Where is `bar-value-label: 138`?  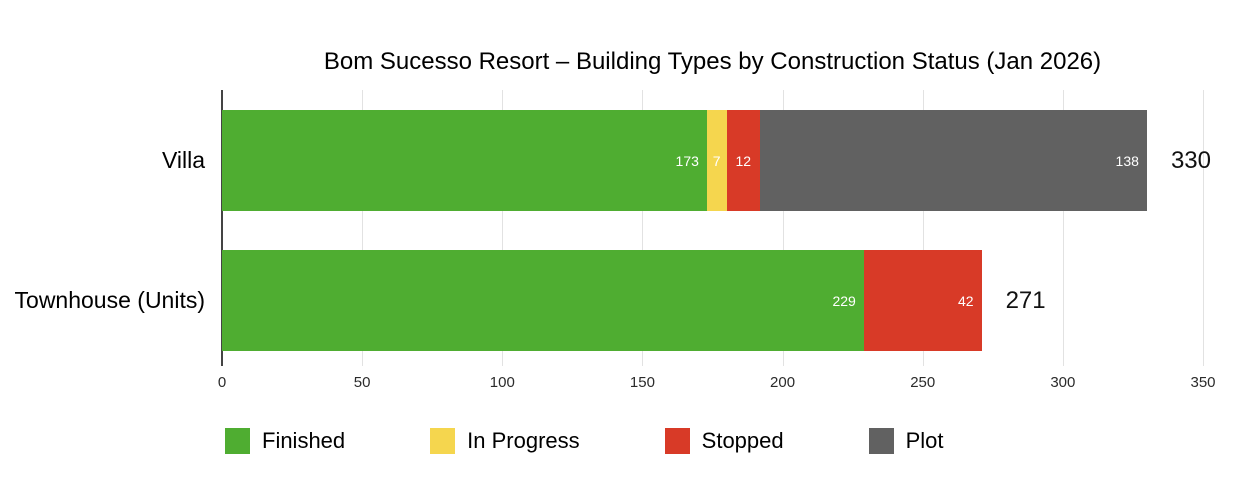 bar-value-label: 138 is located at coordinates (1127, 160).